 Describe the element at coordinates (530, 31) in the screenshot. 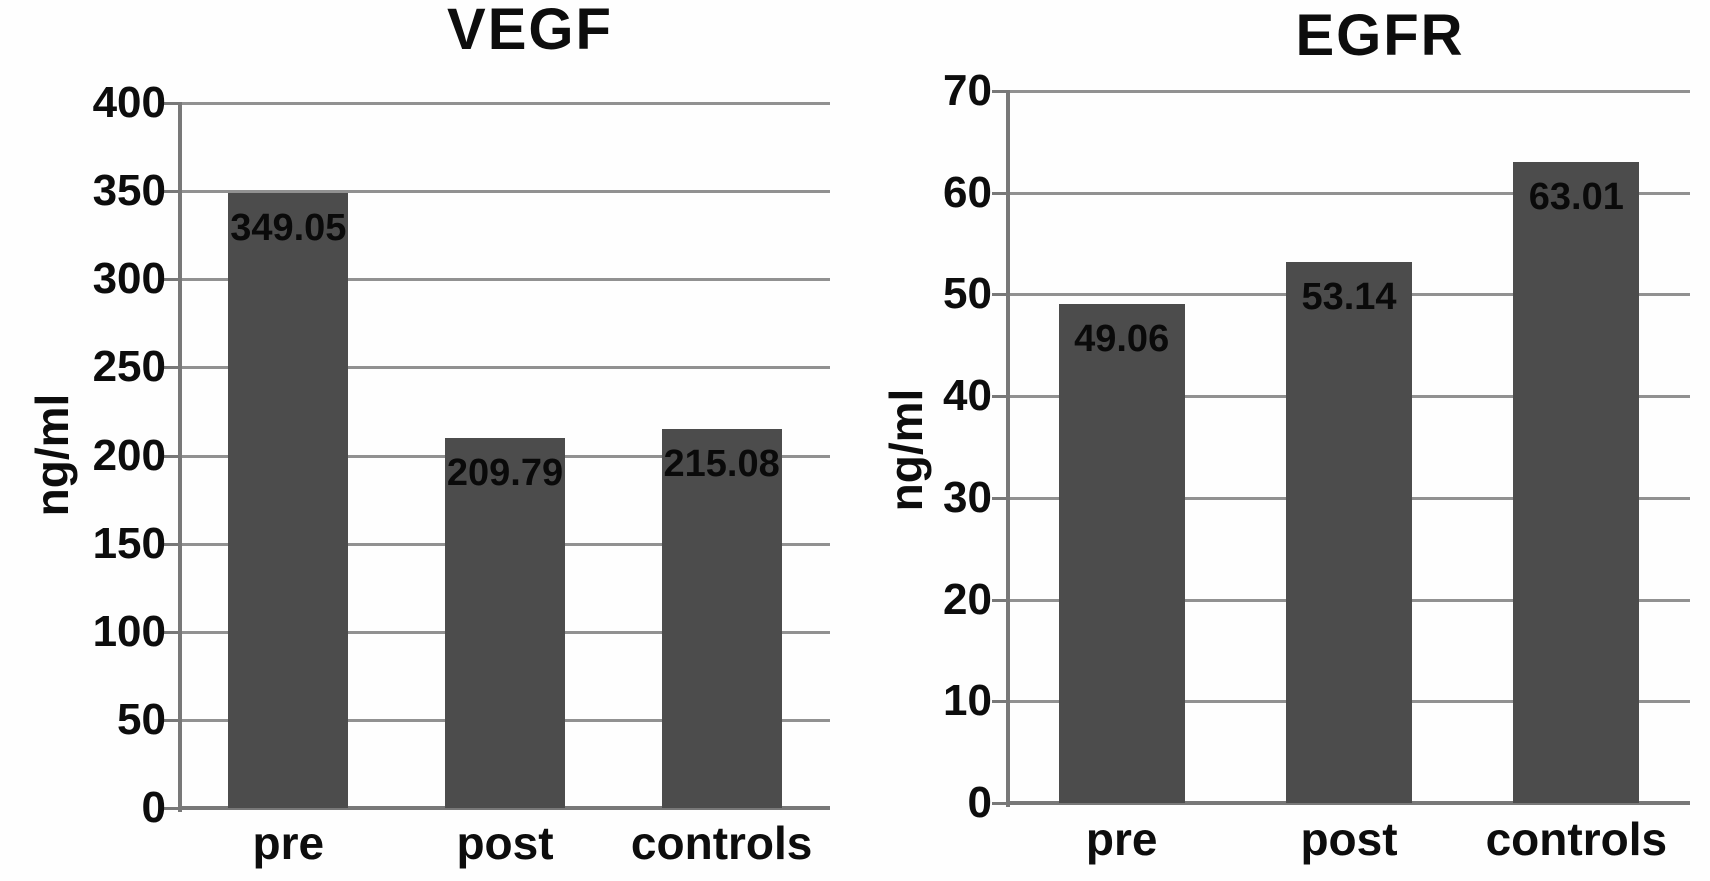

I see `chart-title-vegf: VEGF` at that location.